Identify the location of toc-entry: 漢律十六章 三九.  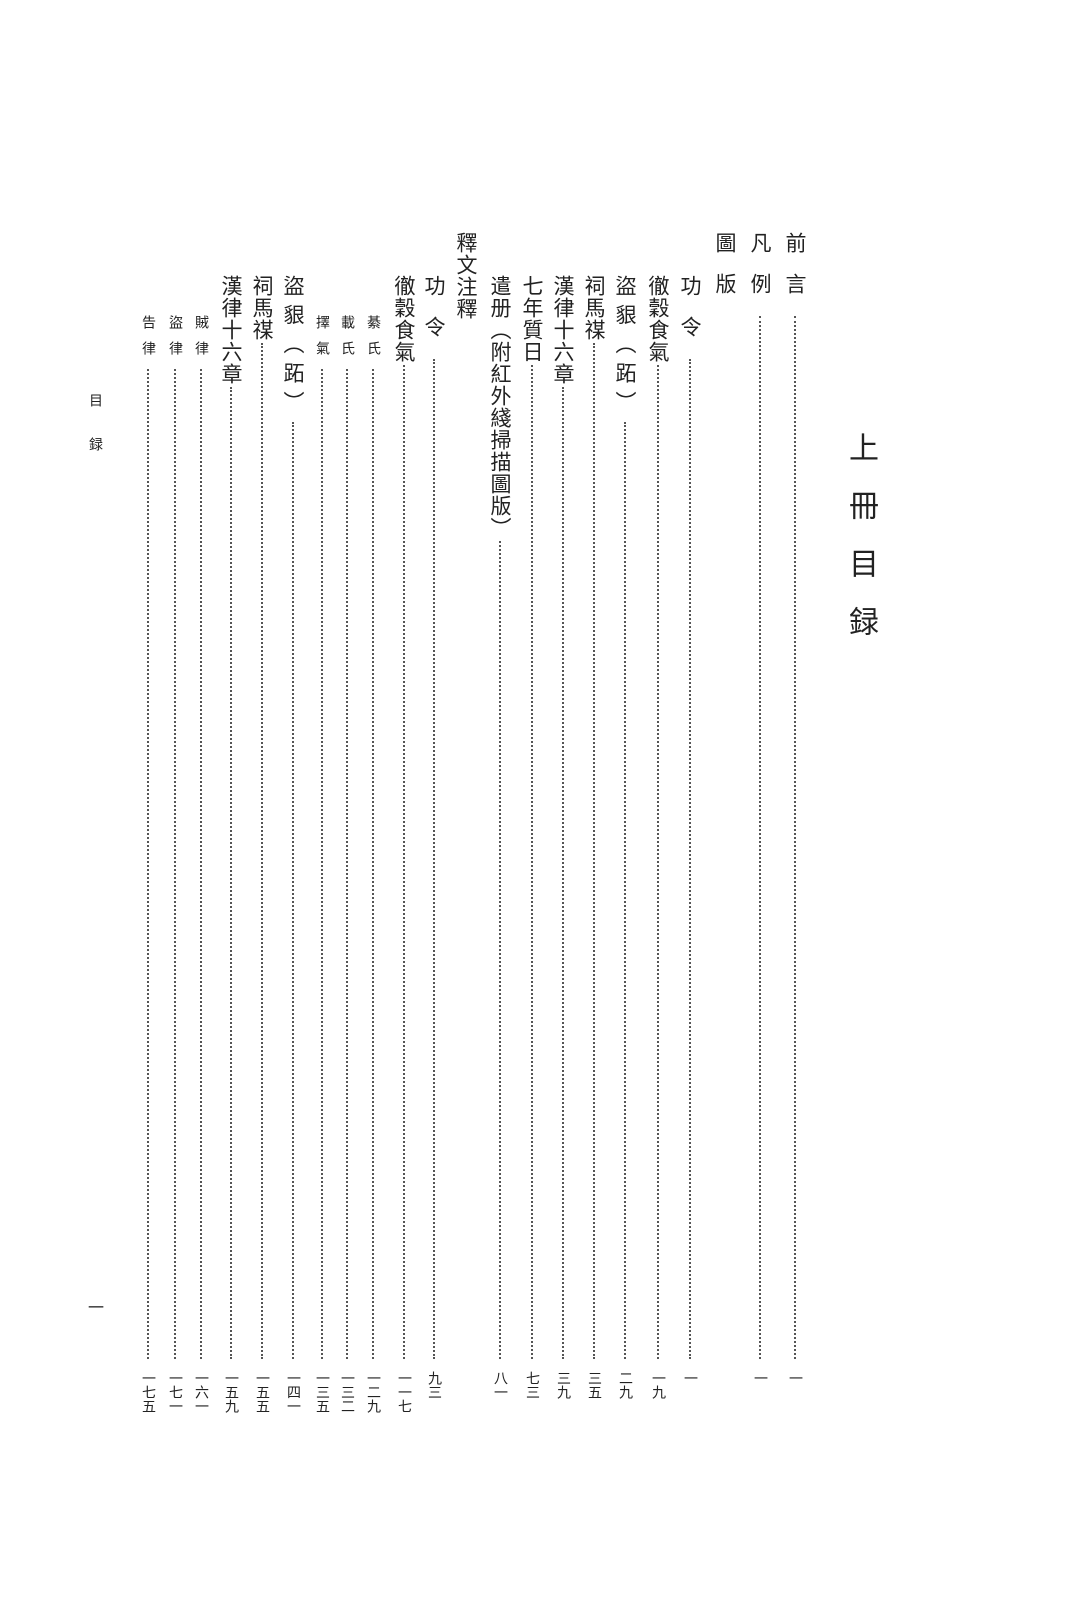
(563, 845).